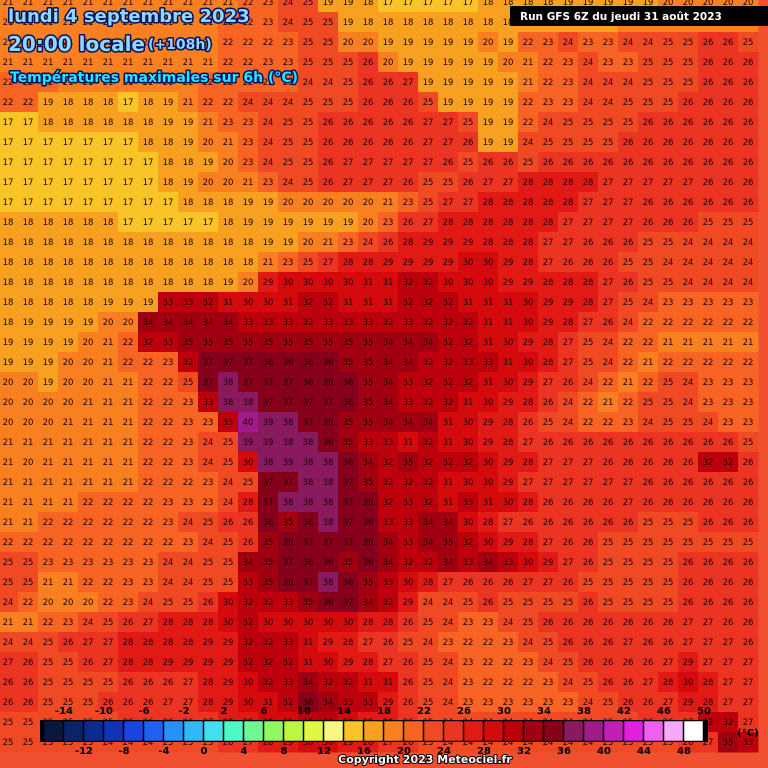 The width and height of the screenshot is (768, 768). I want to click on legend-label: 0, so click(204, 751).